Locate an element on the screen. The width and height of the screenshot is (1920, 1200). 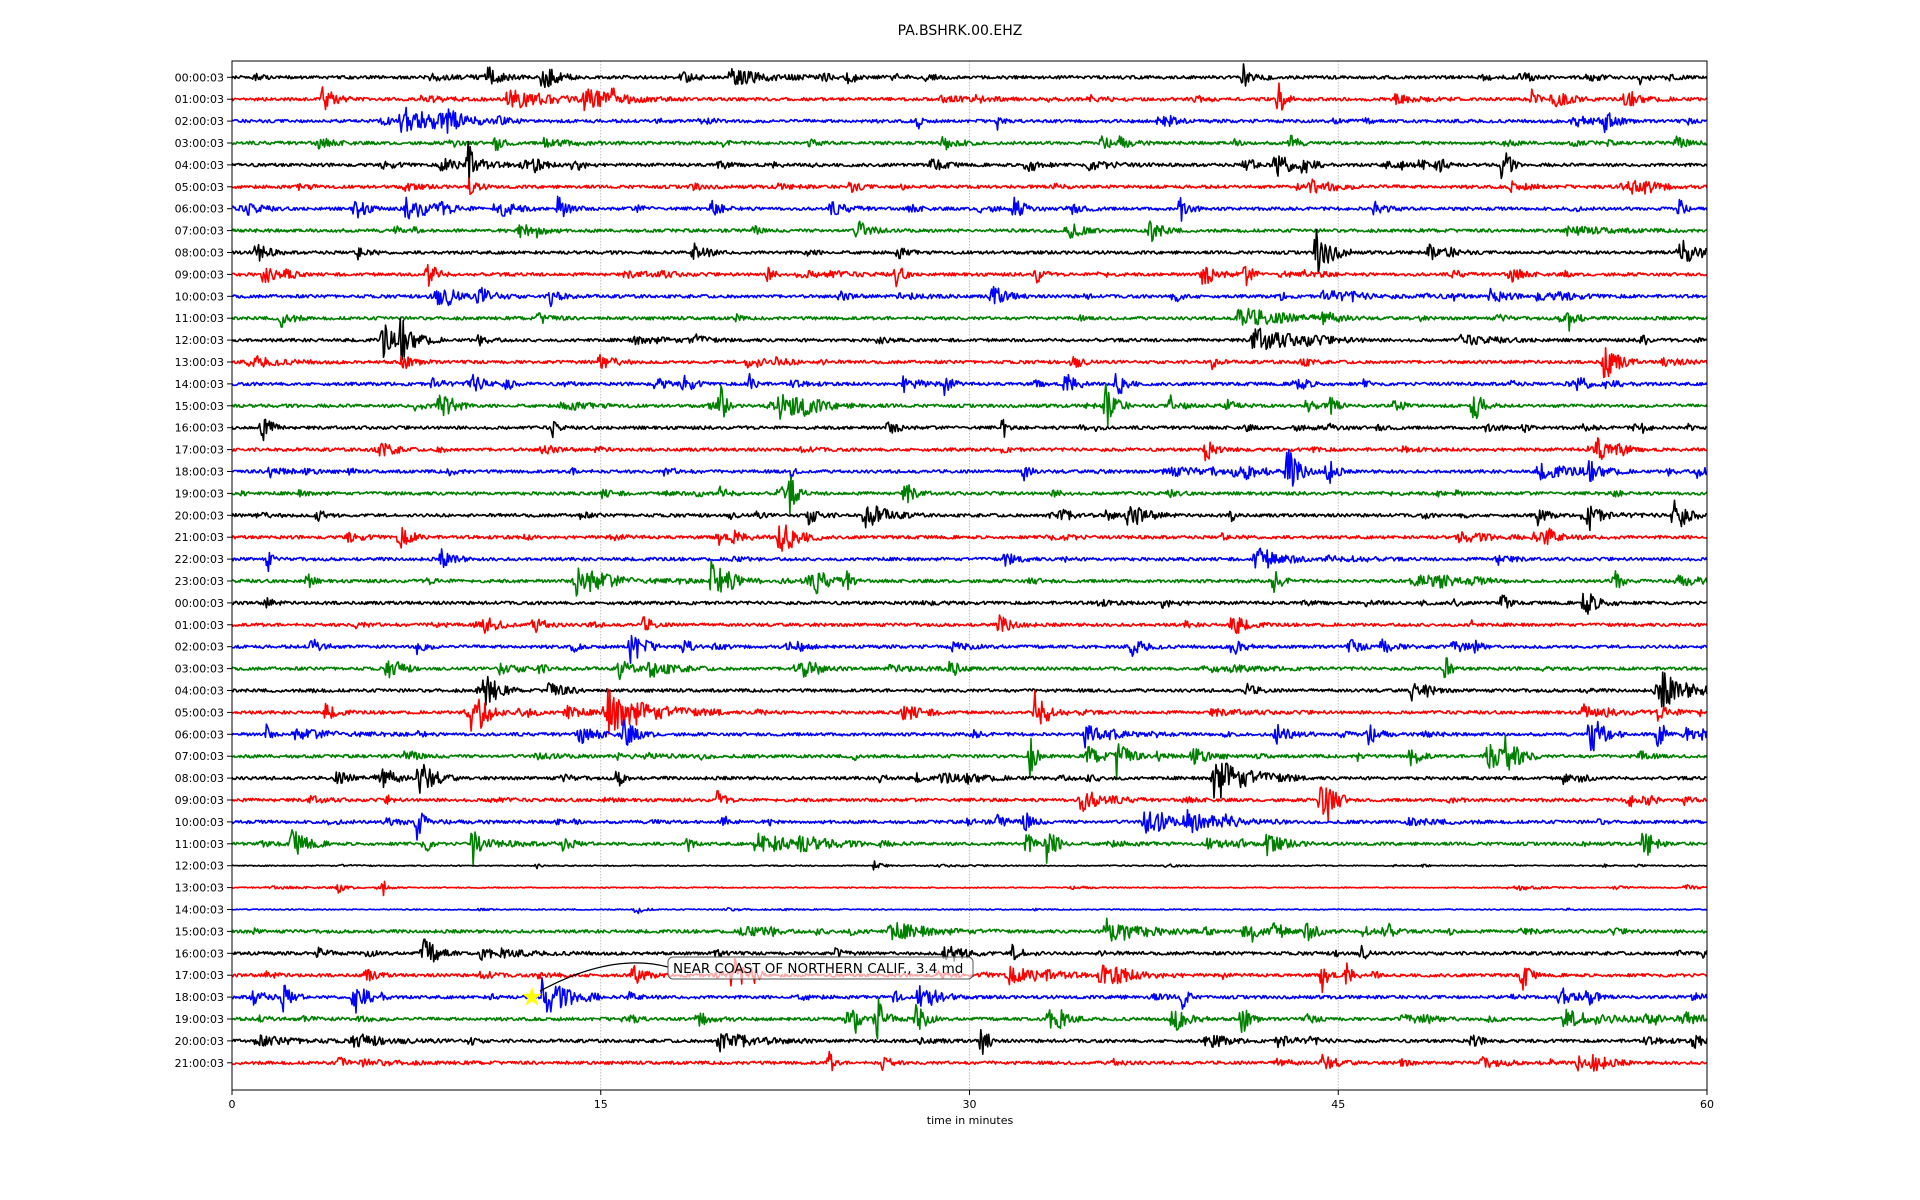
event-annotation: NEAR COAST OF NORTHERN CALIF., 3.4 md is located at coordinates (747, 981).